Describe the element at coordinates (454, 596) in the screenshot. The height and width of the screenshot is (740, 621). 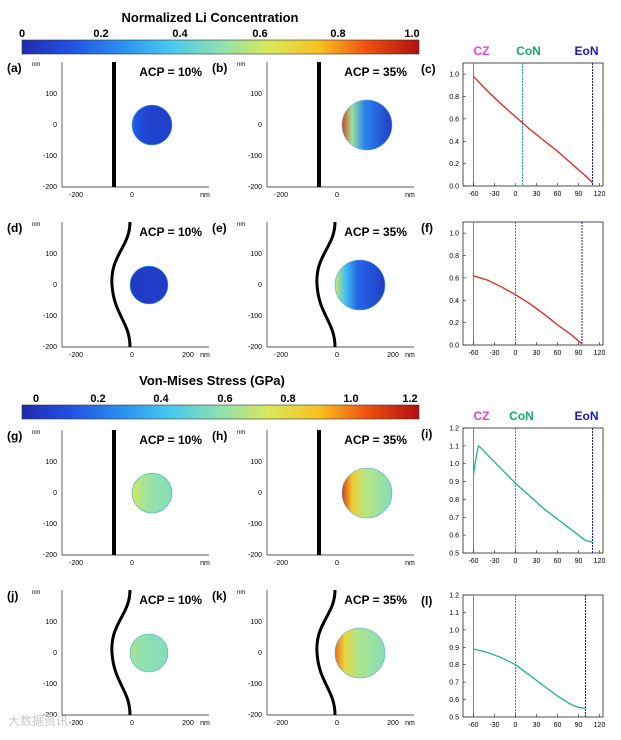
I see `y-tick-label: 1.2` at that location.